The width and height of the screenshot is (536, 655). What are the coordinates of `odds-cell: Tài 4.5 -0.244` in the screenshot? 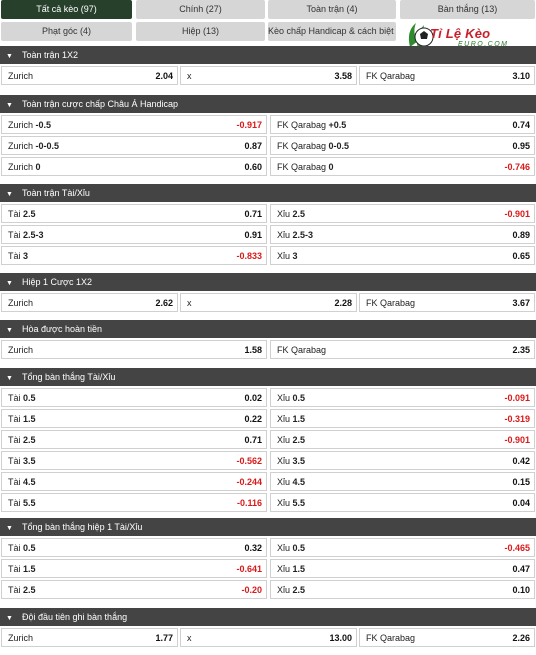 It's located at (134, 481).